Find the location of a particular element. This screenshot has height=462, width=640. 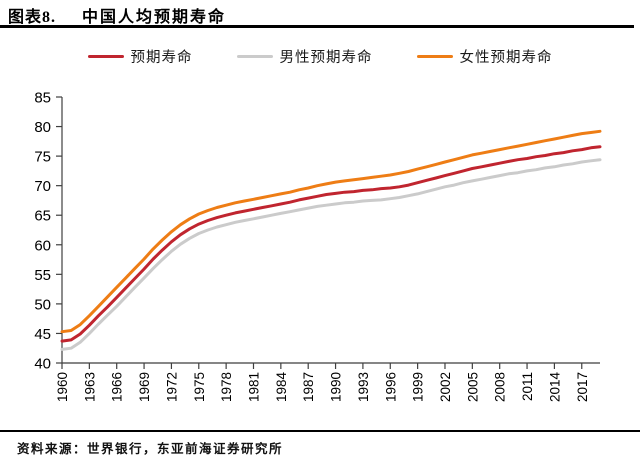

y-tick-label: 80 is located at coordinates (42, 127).